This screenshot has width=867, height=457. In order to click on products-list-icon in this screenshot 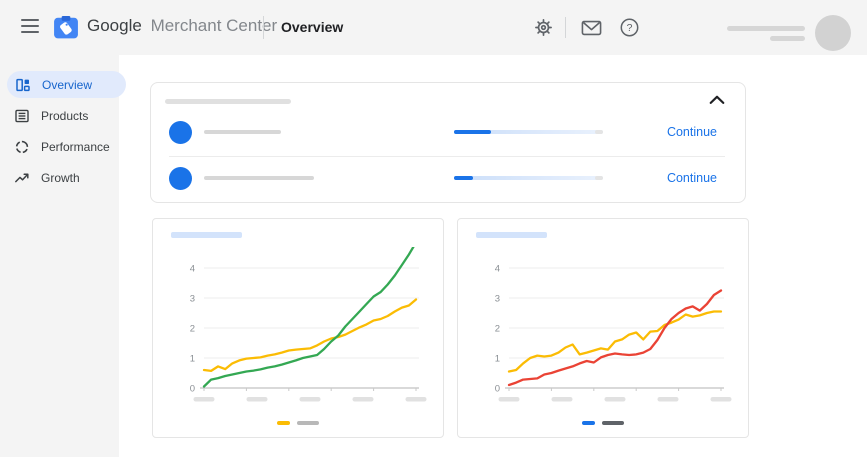, I will do `click(22, 116)`.